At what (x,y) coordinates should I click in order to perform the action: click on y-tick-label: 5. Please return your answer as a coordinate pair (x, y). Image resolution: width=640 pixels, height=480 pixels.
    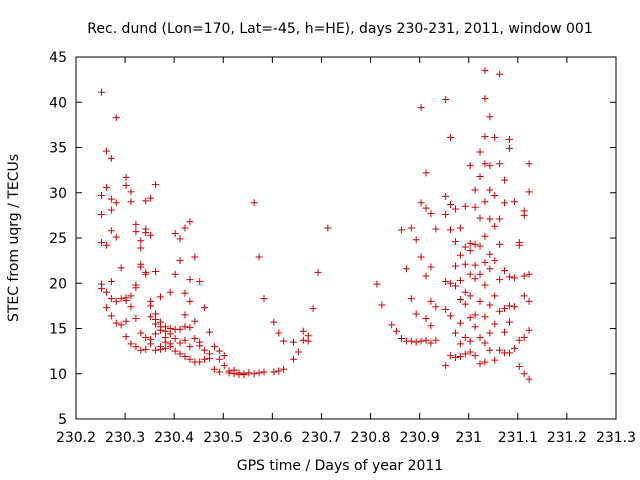
    Looking at the image, I should click on (62, 420).